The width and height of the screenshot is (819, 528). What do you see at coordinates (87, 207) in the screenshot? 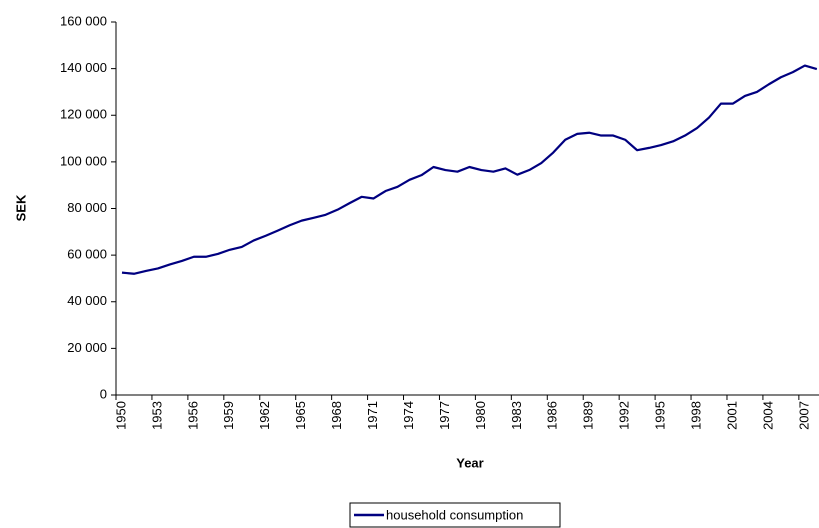
I see `y-tick-label: 80 000` at bounding box center [87, 207].